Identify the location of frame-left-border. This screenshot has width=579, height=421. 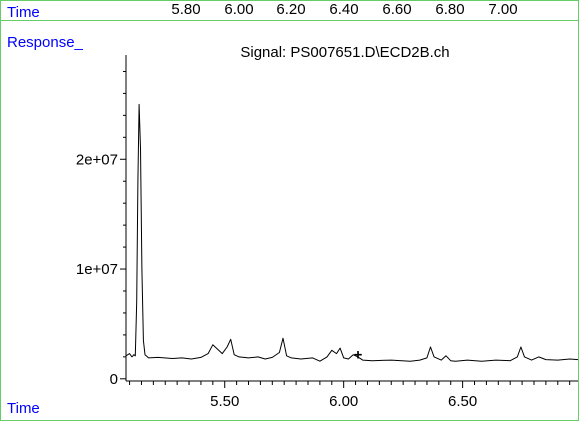
(0, 210).